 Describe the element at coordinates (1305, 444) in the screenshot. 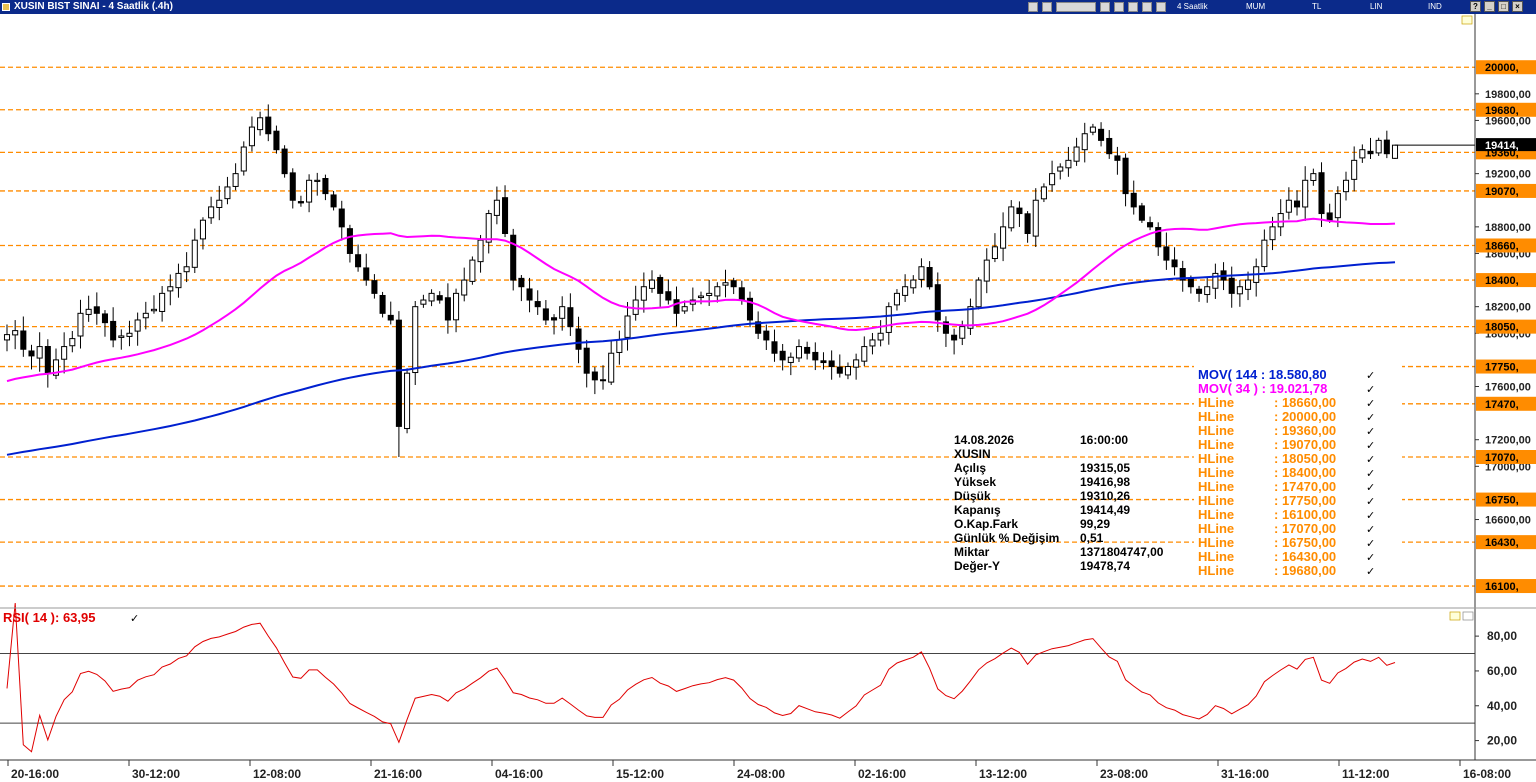

I see `legend-hline-value: : 19070,00` at that location.